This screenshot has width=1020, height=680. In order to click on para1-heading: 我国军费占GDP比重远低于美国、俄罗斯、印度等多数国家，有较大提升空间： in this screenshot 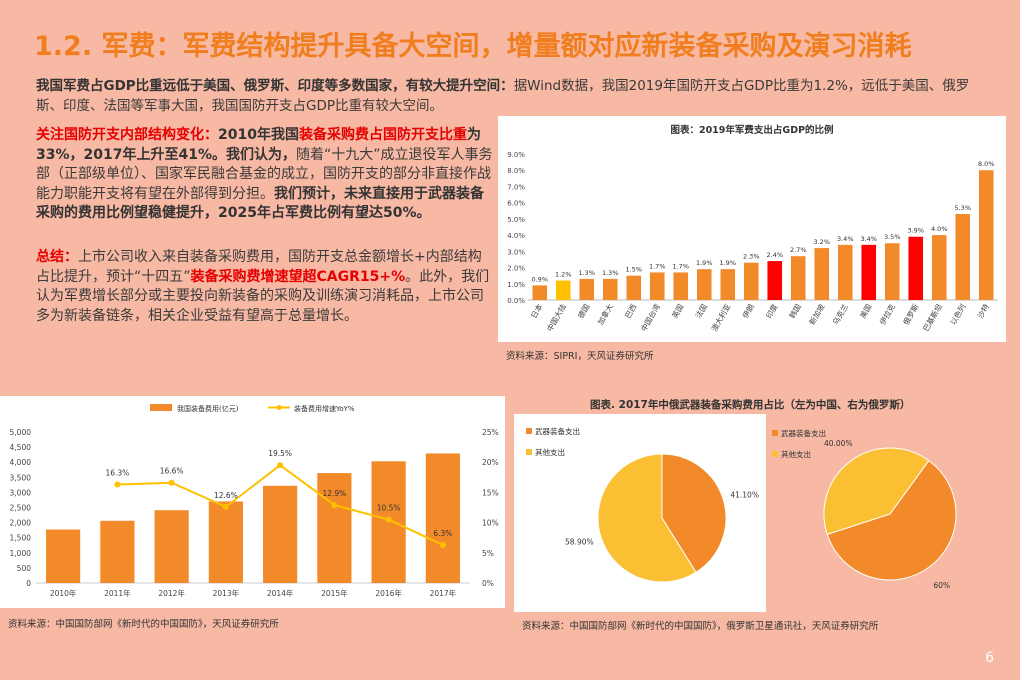, I will do `click(275, 86)`.